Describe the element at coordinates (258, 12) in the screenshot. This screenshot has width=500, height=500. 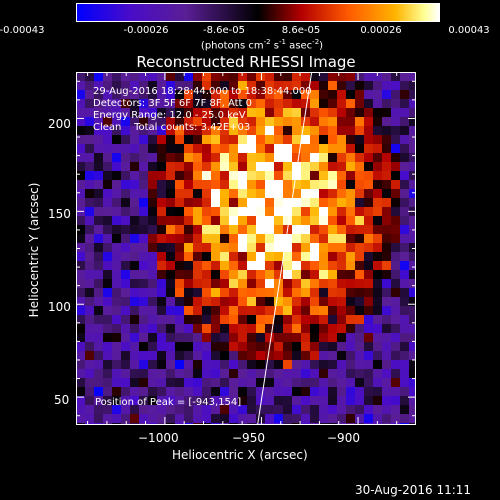
I see `colorbar` at that location.